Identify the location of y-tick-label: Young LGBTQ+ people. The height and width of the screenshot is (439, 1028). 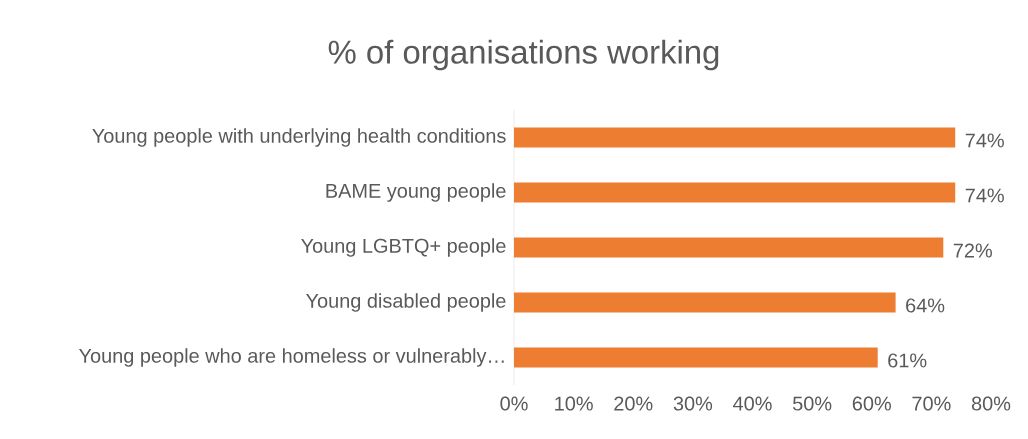
(403, 247).